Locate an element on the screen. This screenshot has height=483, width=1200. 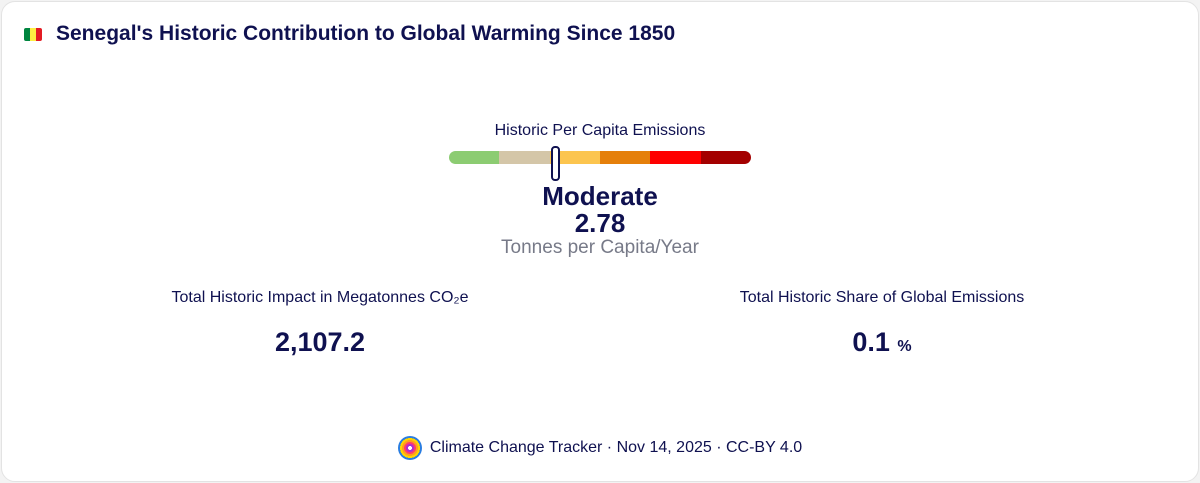
gauge-marker is located at coordinates (555, 163).